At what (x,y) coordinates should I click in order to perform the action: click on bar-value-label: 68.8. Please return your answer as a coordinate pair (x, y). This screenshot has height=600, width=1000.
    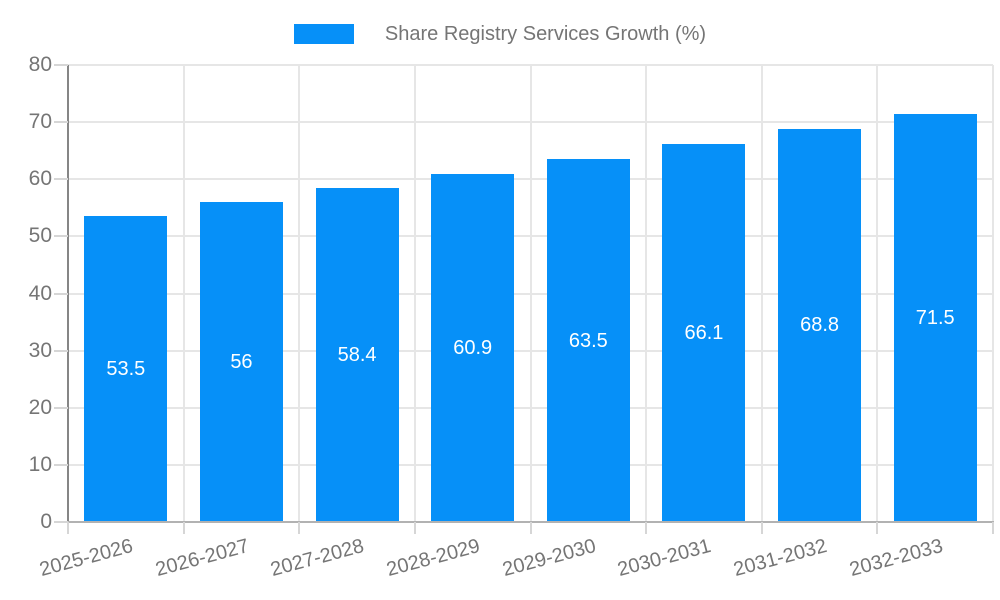
    Looking at the image, I should click on (820, 325).